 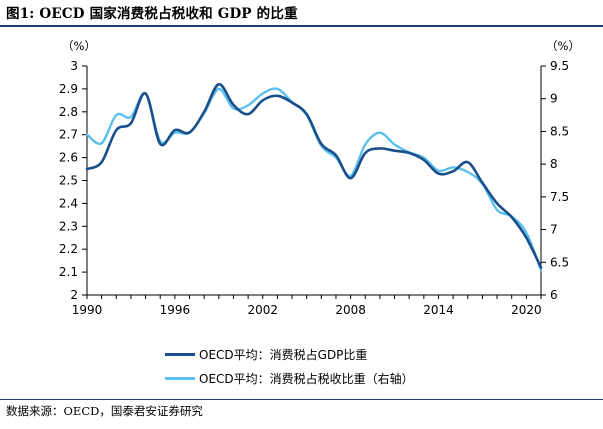 I want to click on y-left-unit-label: （%）, so click(x=79, y=46).